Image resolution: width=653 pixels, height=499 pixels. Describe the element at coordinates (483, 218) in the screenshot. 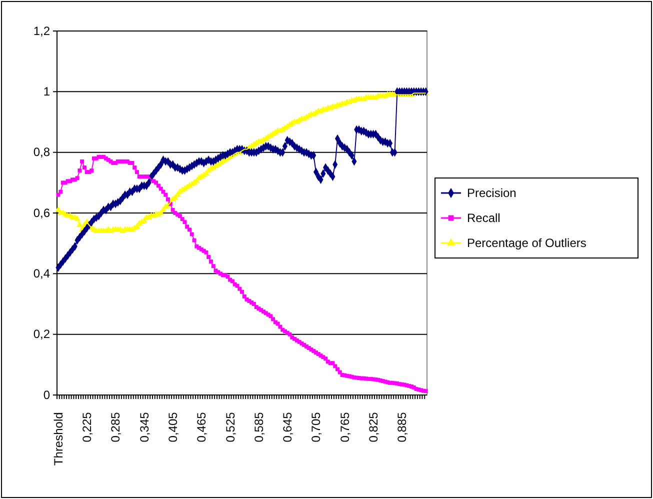

I see `legend-label: Recall` at that location.